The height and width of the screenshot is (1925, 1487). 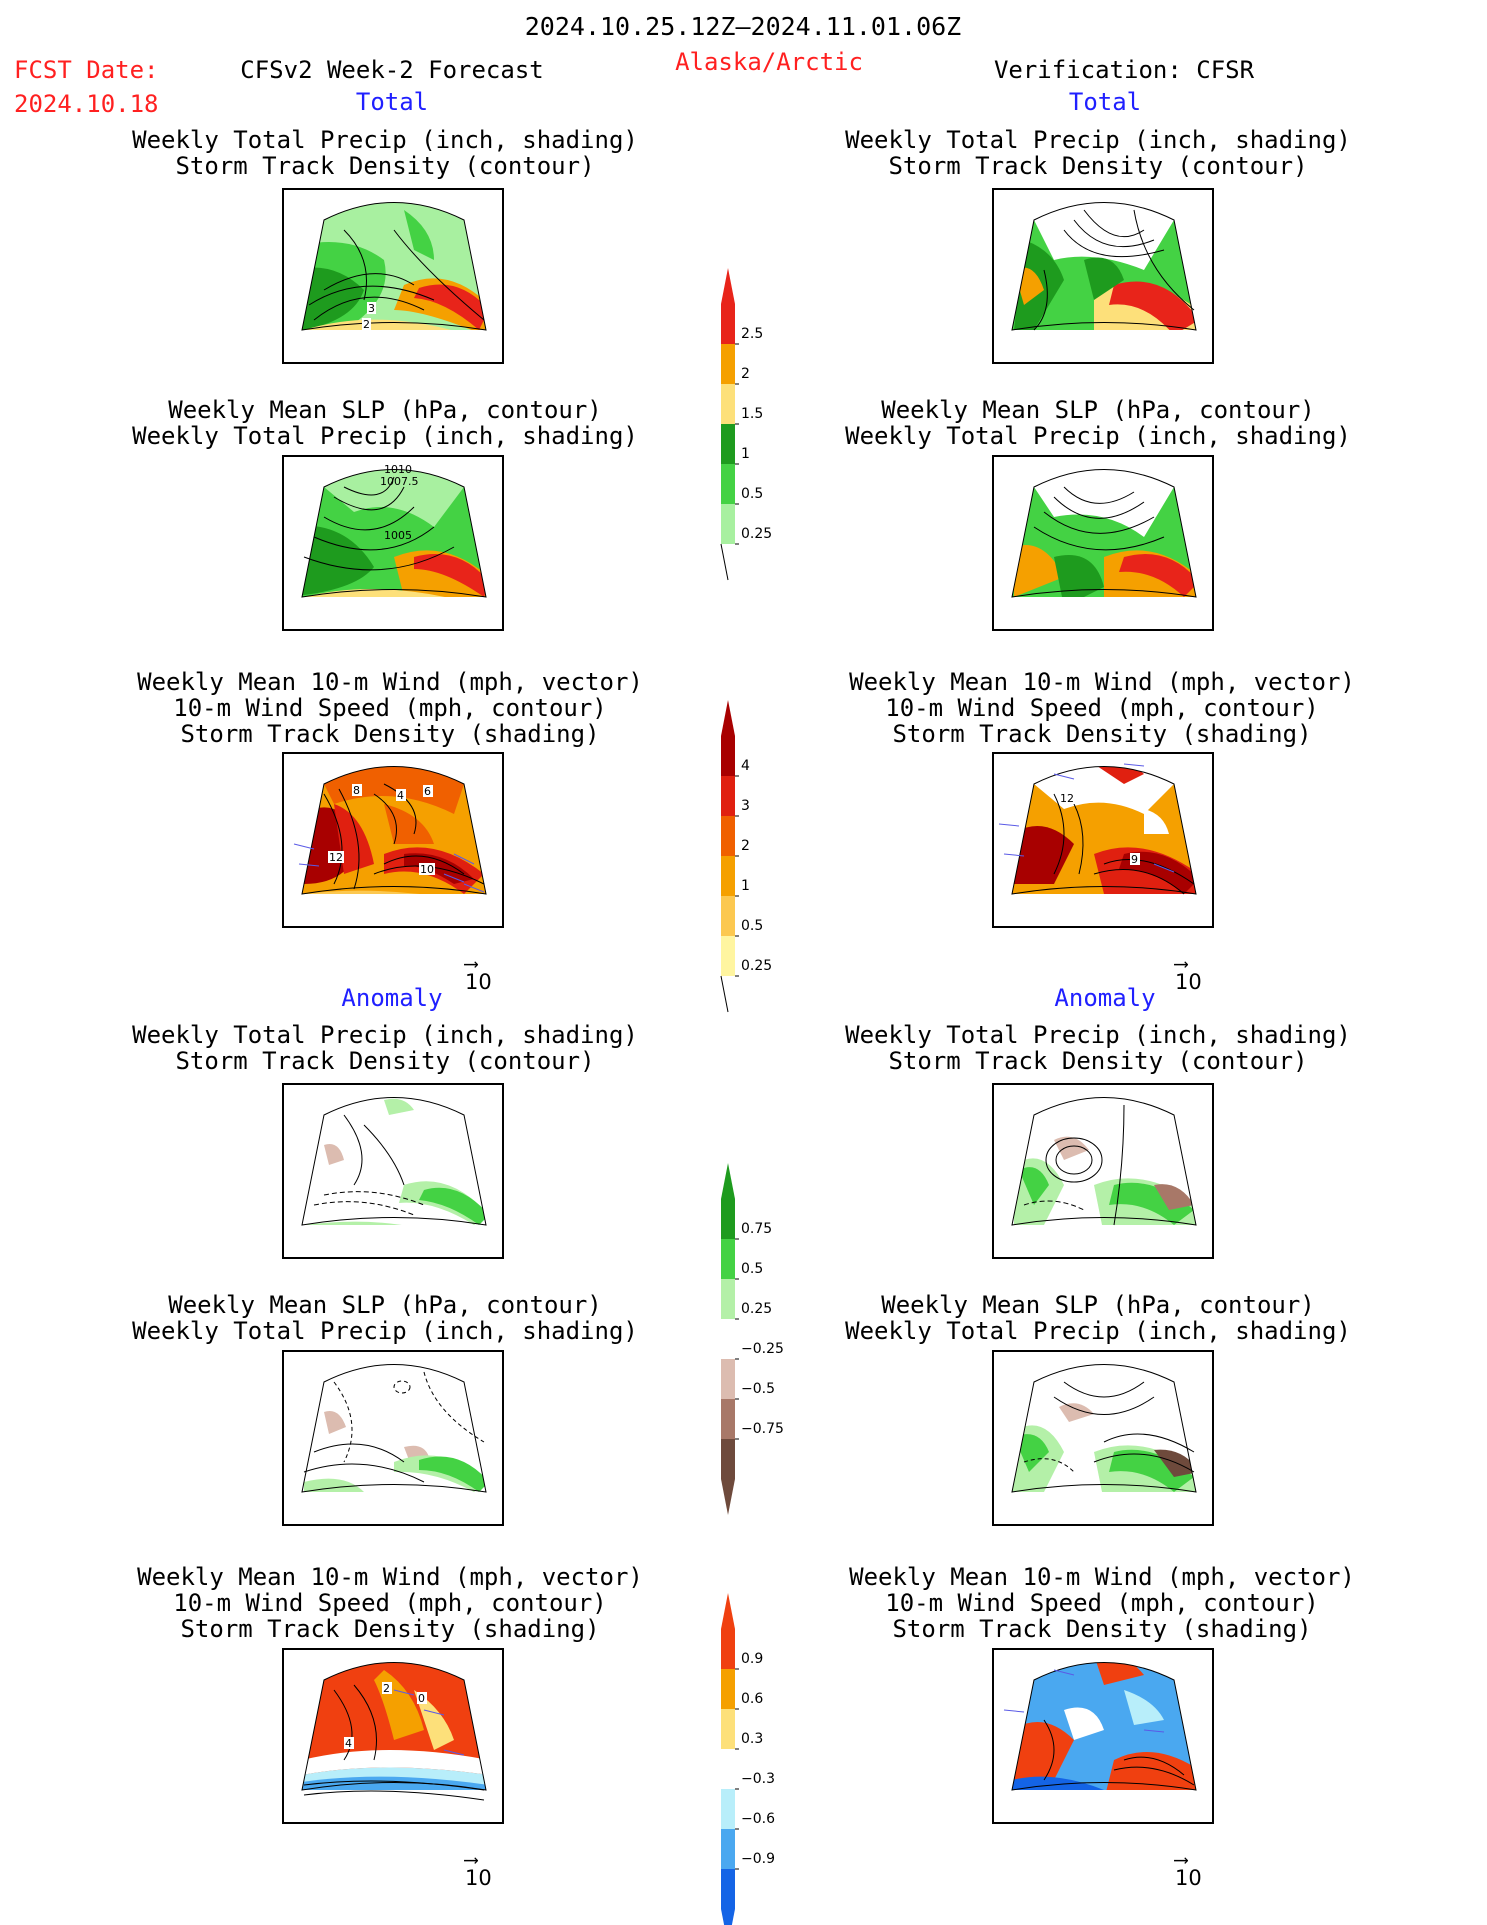 What do you see at coordinates (745, 1759) in the screenshot?
I see `colorbar-storm-anomaly: 0.9 0.6 0.3 −0.3 −0.6 −0.9` at bounding box center [745, 1759].